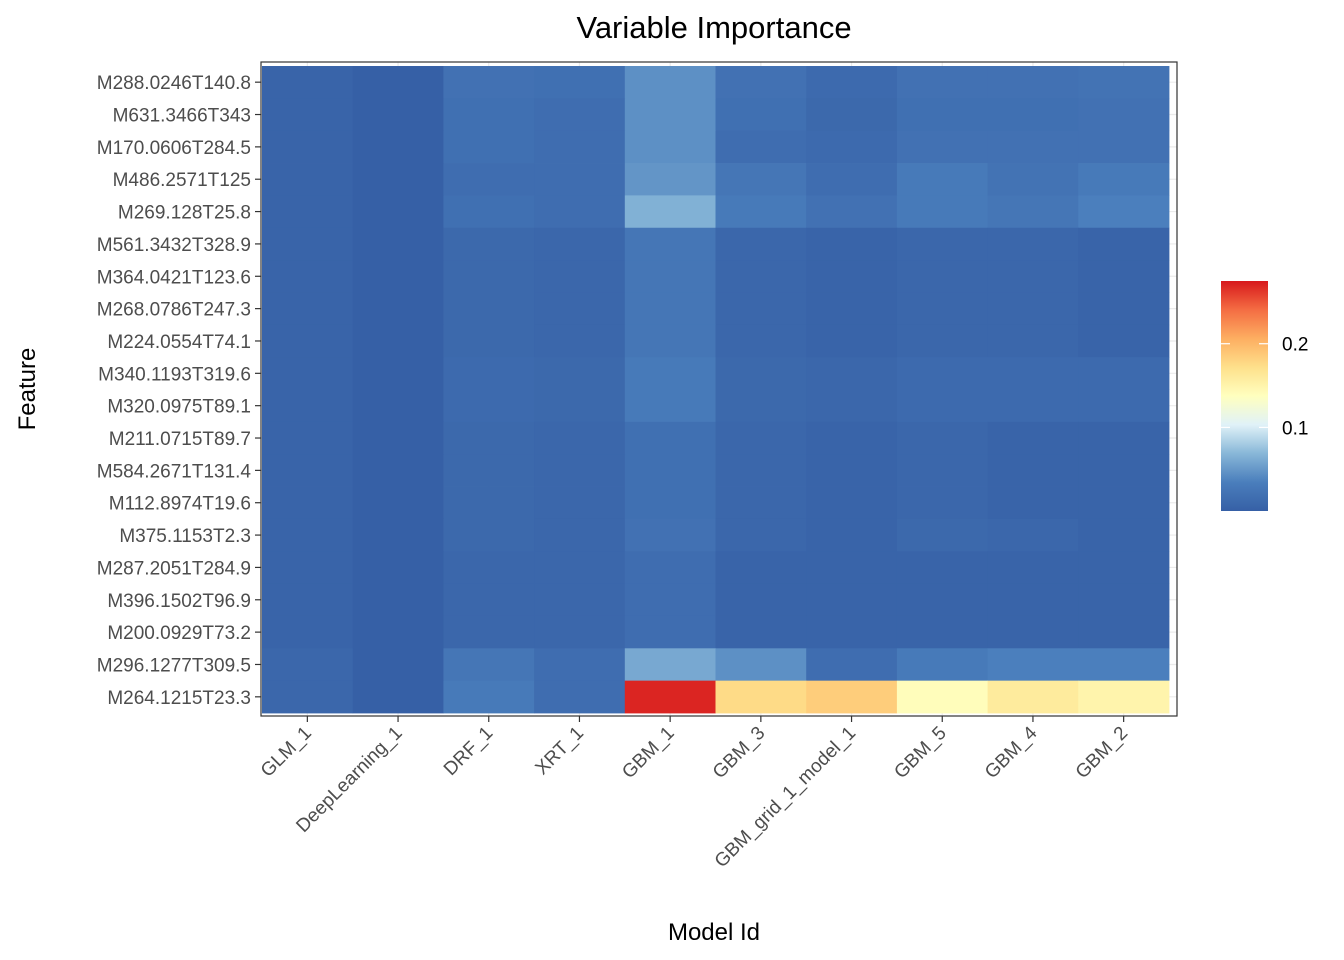  What do you see at coordinates (184, 213) in the screenshot?
I see `y-tick-label: M269.128T25.8` at bounding box center [184, 213].